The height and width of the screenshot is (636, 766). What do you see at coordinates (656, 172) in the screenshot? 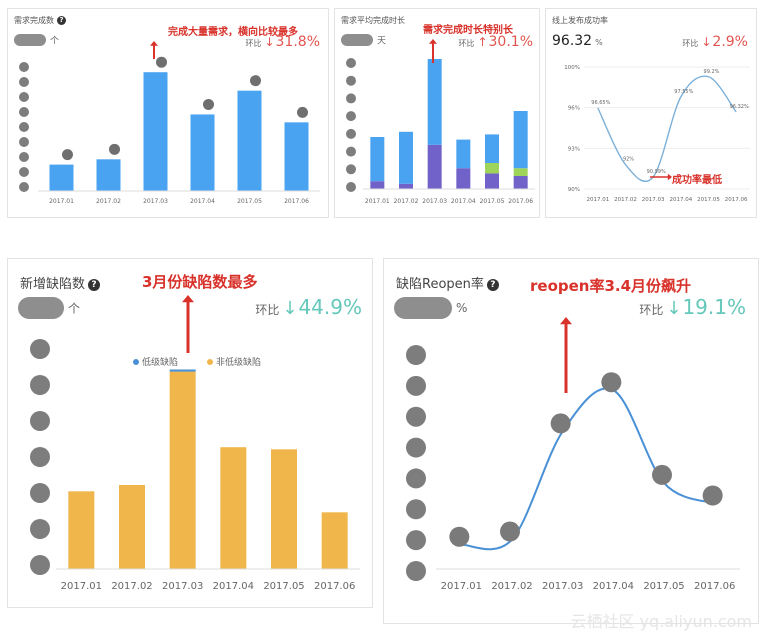
I see `data-label: 90.99%` at bounding box center [656, 172].